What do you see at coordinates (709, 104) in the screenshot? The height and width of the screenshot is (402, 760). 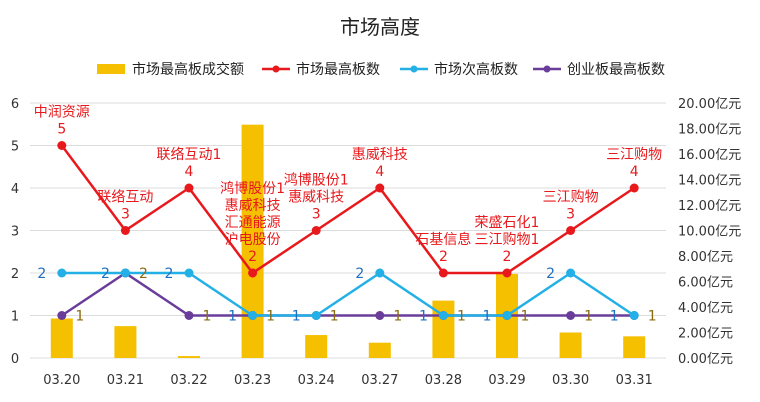 I see `y-right-tick-label: 20.00亿元` at bounding box center [709, 104].